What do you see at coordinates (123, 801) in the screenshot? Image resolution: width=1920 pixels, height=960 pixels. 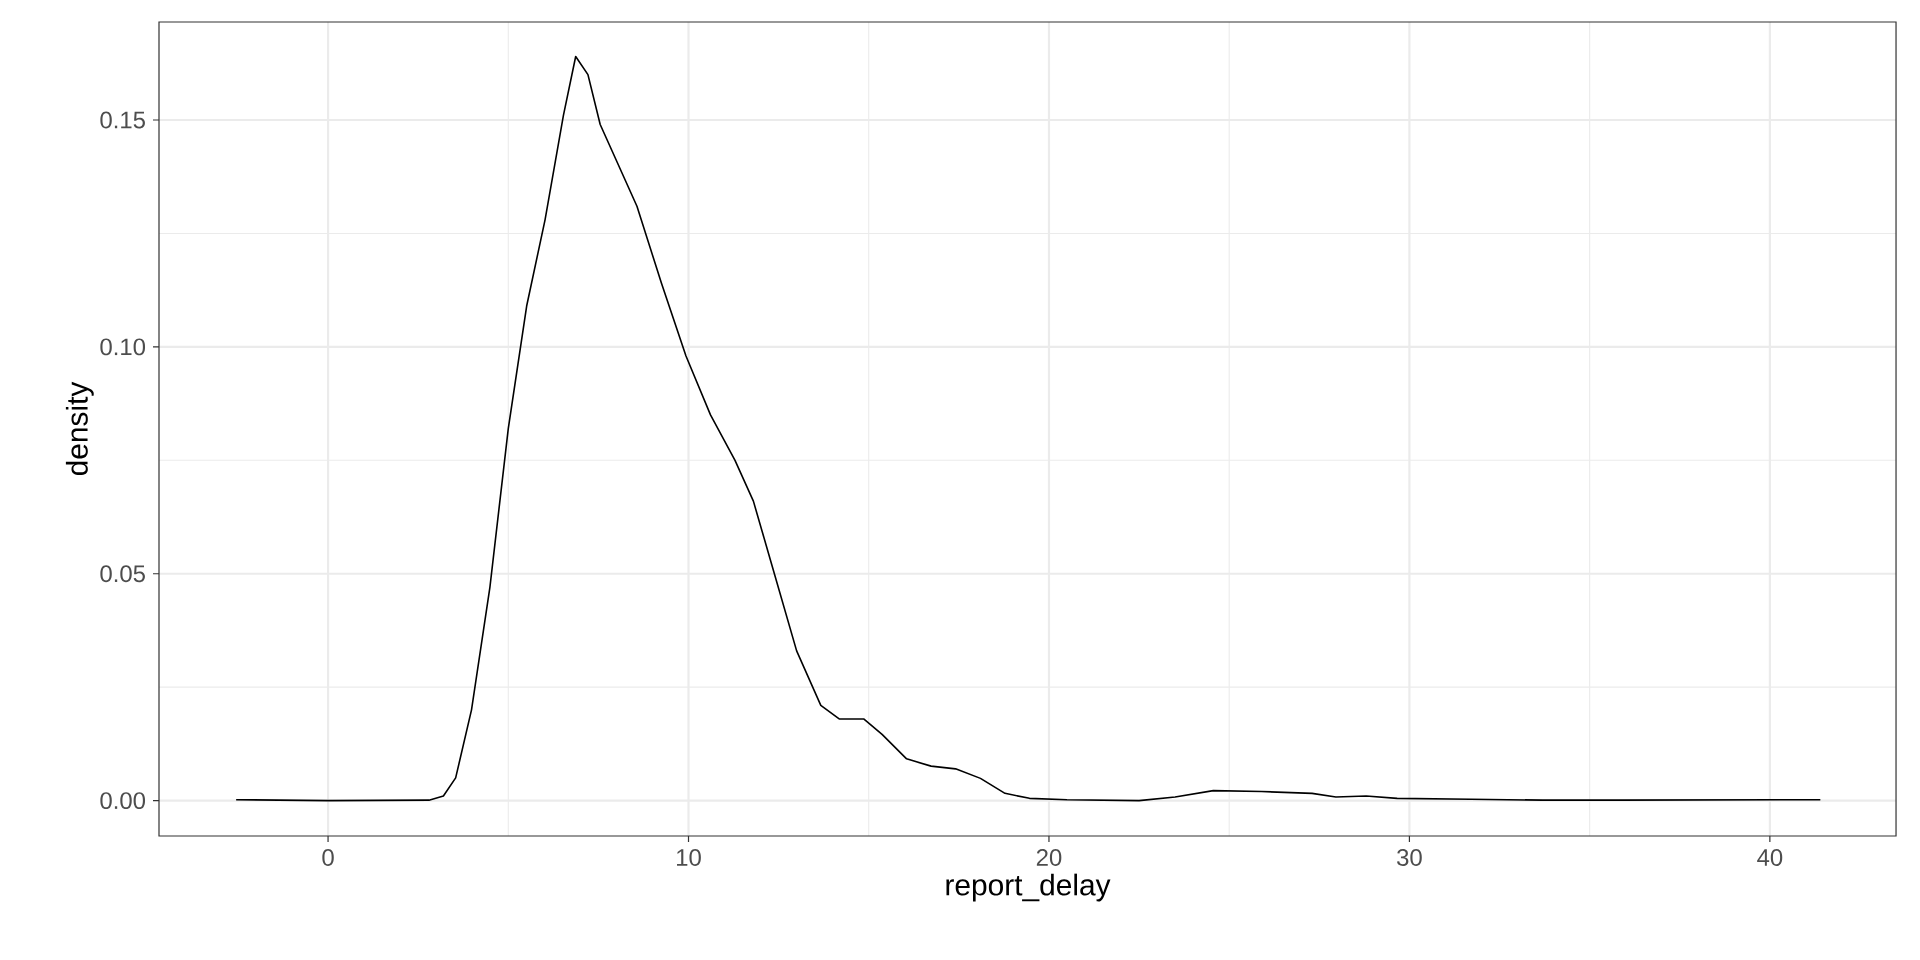 I see `y-tick-label: 0.00` at bounding box center [123, 801].